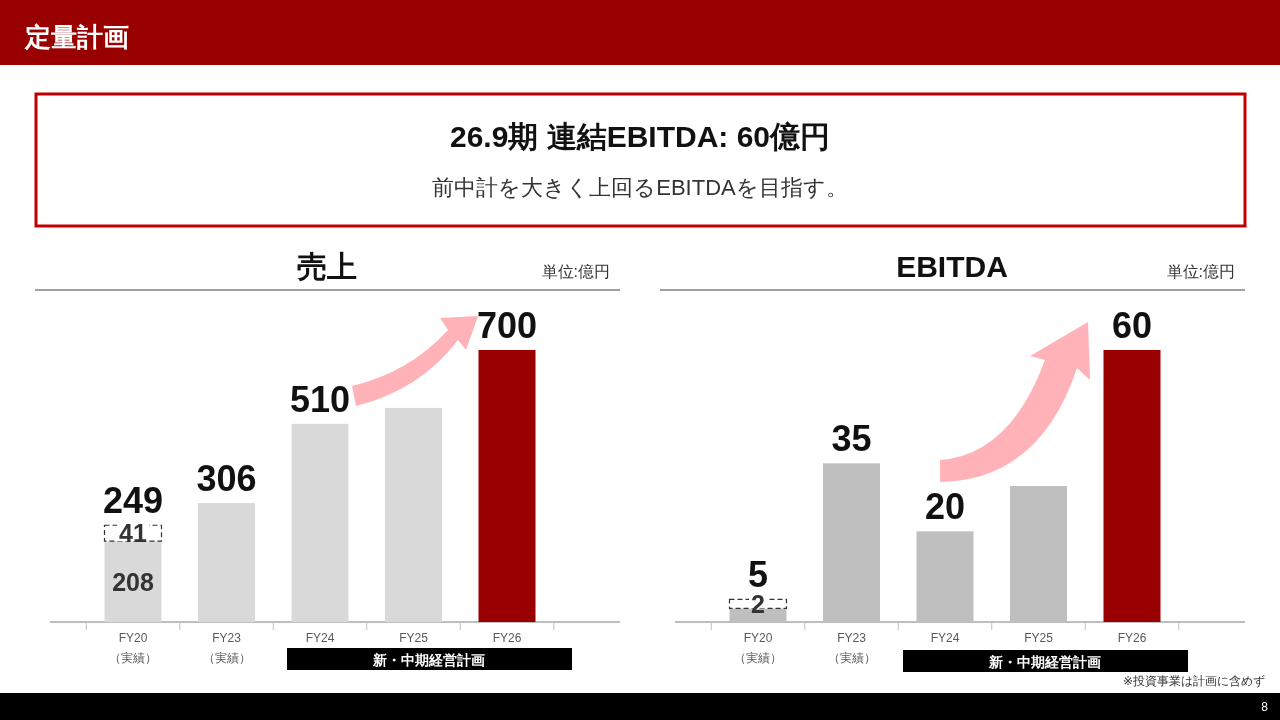 The height and width of the screenshot is (720, 1280). What do you see at coordinates (758, 575) in the screenshot?
I see `total-label: 5` at bounding box center [758, 575].